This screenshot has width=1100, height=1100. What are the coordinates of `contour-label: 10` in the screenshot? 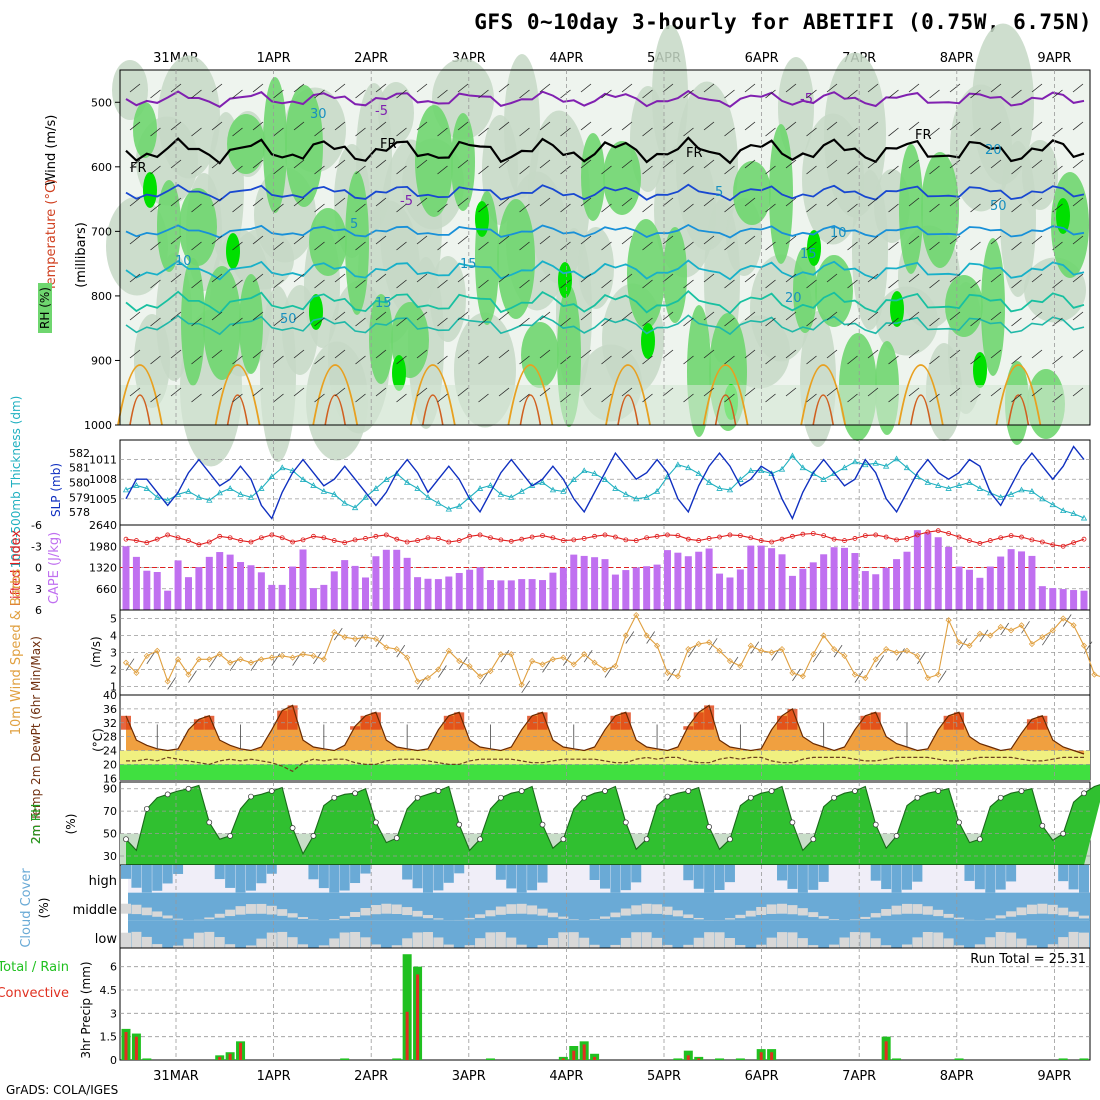 It's located at (838, 233).